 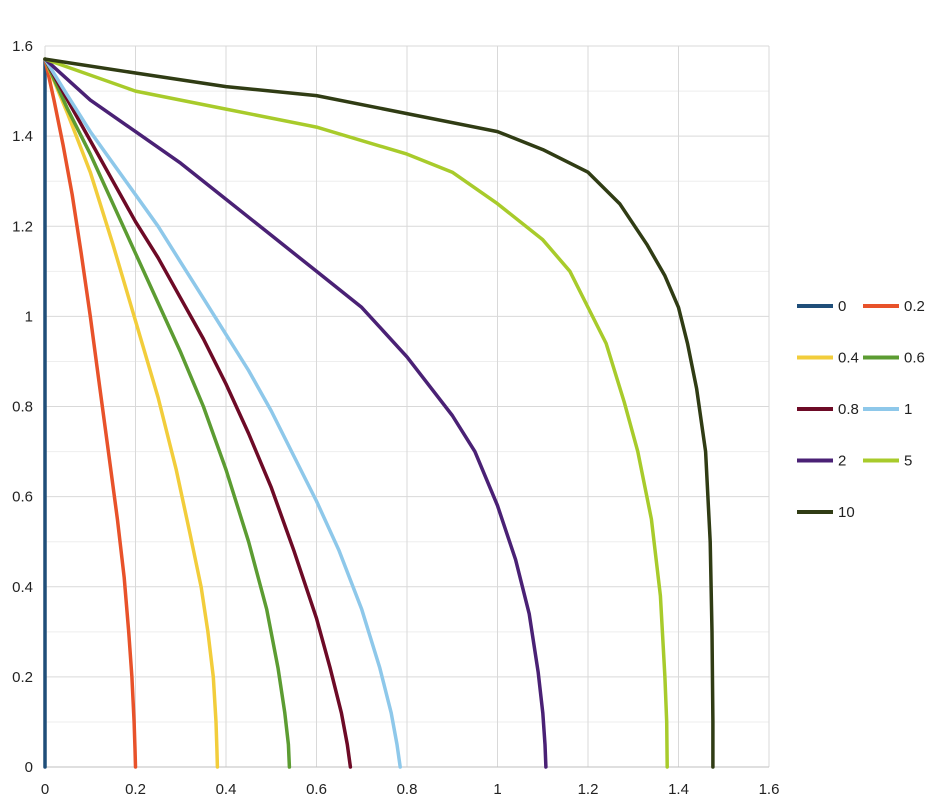 I want to click on legend-label: 5, so click(x=908, y=461).